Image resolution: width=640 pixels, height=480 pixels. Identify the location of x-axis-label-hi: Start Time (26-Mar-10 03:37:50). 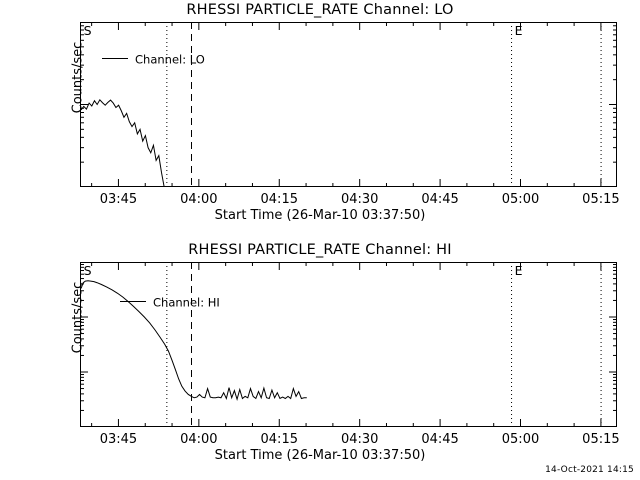
(320, 455).